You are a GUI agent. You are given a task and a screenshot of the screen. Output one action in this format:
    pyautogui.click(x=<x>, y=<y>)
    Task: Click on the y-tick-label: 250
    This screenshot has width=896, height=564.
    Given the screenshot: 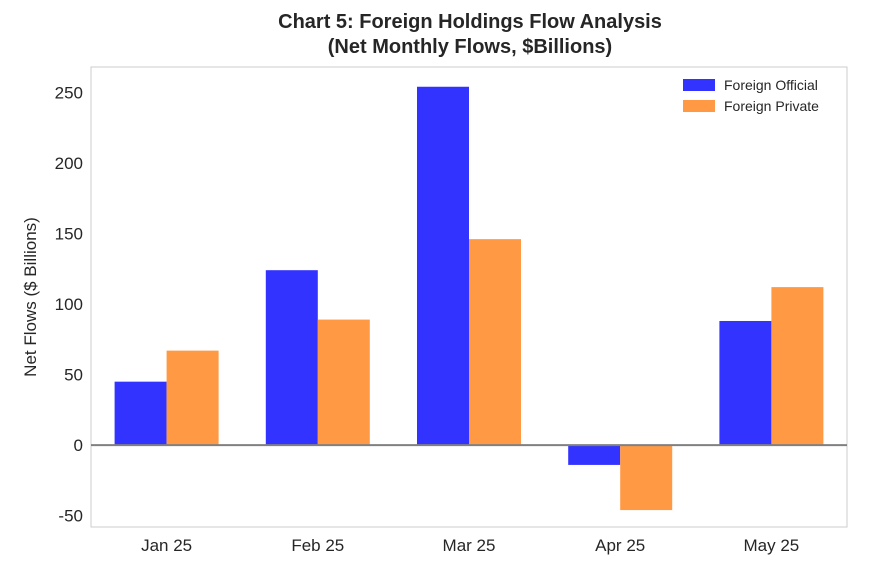 What is the action you would take?
    pyautogui.click(x=69, y=92)
    